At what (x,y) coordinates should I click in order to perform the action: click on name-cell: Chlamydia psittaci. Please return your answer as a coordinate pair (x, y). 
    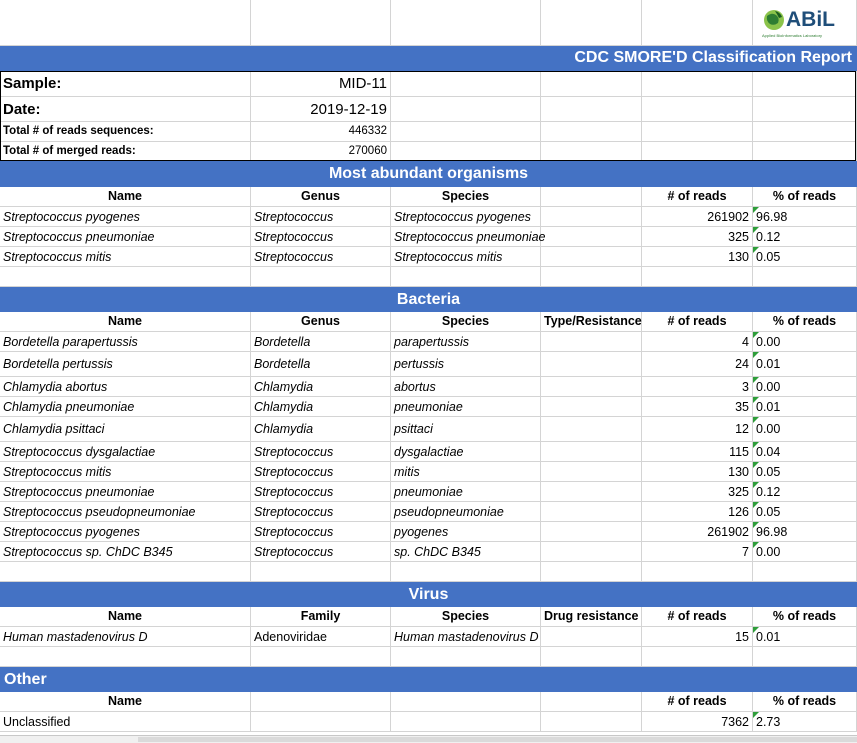
    Looking at the image, I should click on (125, 429).